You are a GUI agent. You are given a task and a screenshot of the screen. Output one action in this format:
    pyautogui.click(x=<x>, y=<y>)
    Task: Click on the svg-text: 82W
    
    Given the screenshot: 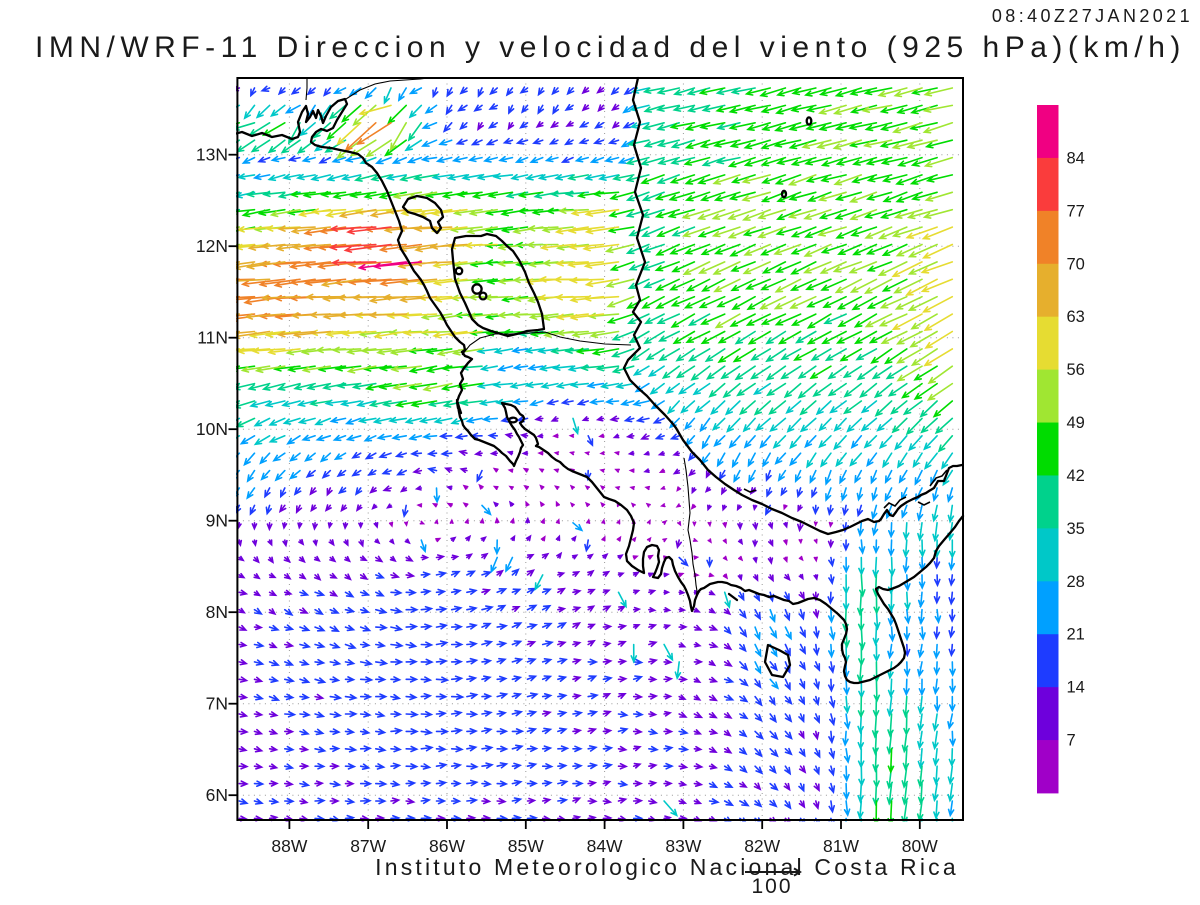 What is the action you would take?
    pyautogui.click(x=762, y=846)
    